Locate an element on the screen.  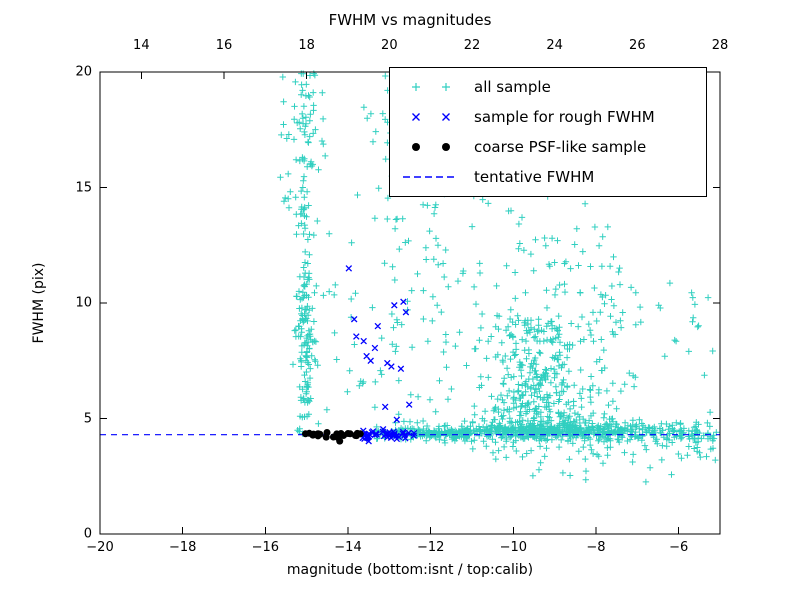
y-tick-label: 20 is located at coordinates (83, 72).